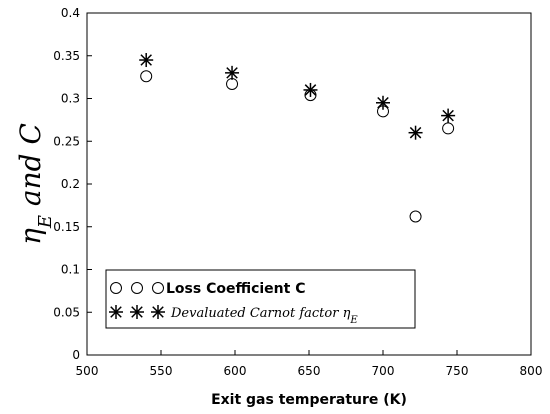 The width and height of the screenshot is (550, 414). What do you see at coordinates (45, 222) in the screenshot?
I see `y-axis-title-sub: E` at bounding box center [45, 222].